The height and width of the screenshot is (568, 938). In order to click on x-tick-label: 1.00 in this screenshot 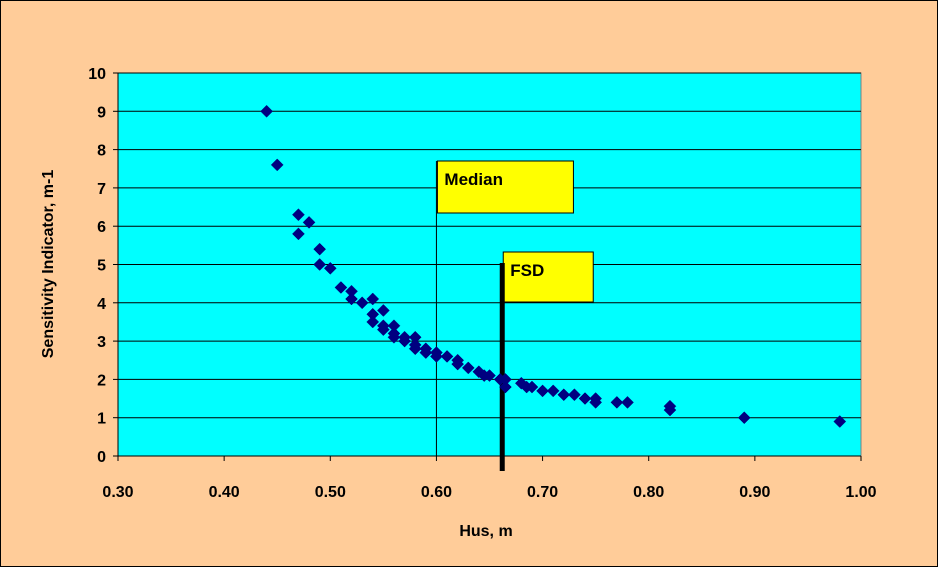, I will do `click(860, 492)`.